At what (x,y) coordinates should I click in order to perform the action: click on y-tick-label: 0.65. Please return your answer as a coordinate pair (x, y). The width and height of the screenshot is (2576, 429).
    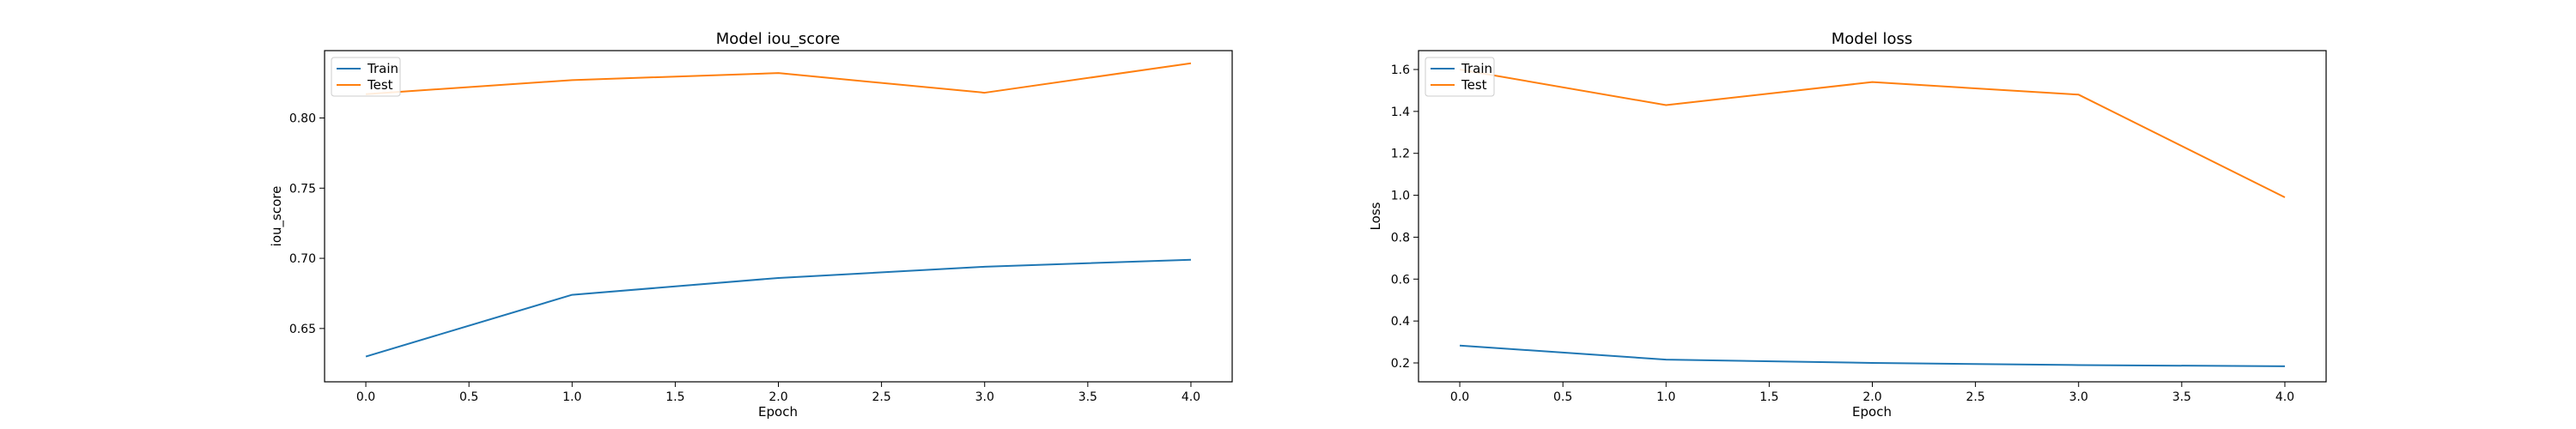
    Looking at the image, I should click on (302, 329).